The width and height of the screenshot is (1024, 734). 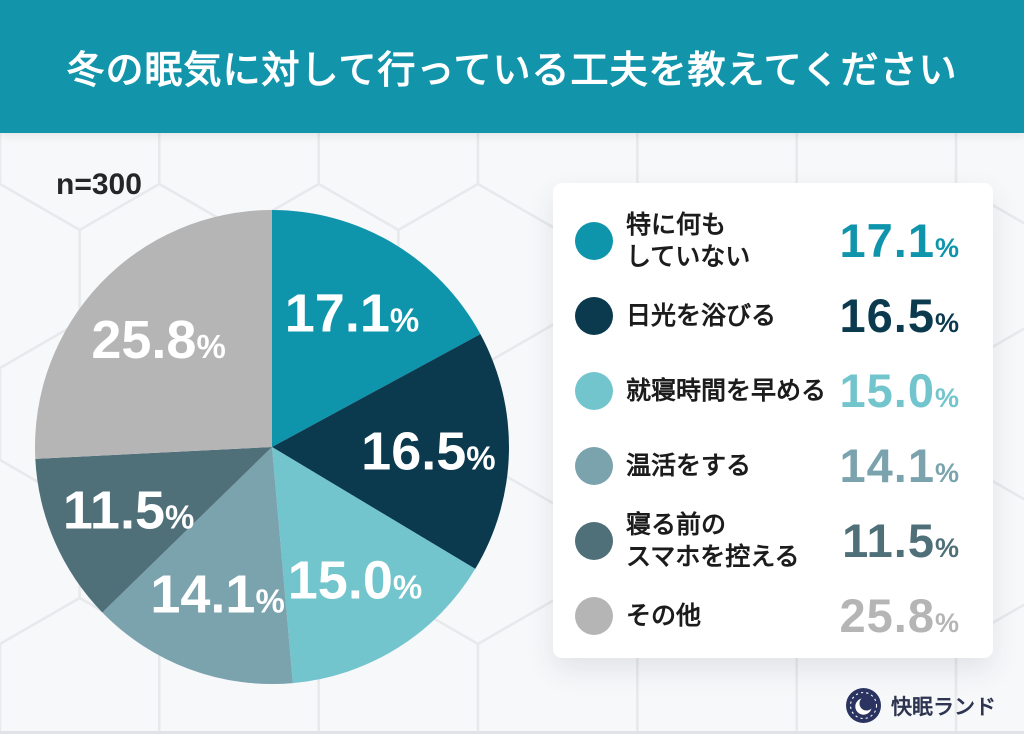 What do you see at coordinates (713, 540) in the screenshot?
I see `legend-item-label: 寝る前の スマホを控える` at bounding box center [713, 540].